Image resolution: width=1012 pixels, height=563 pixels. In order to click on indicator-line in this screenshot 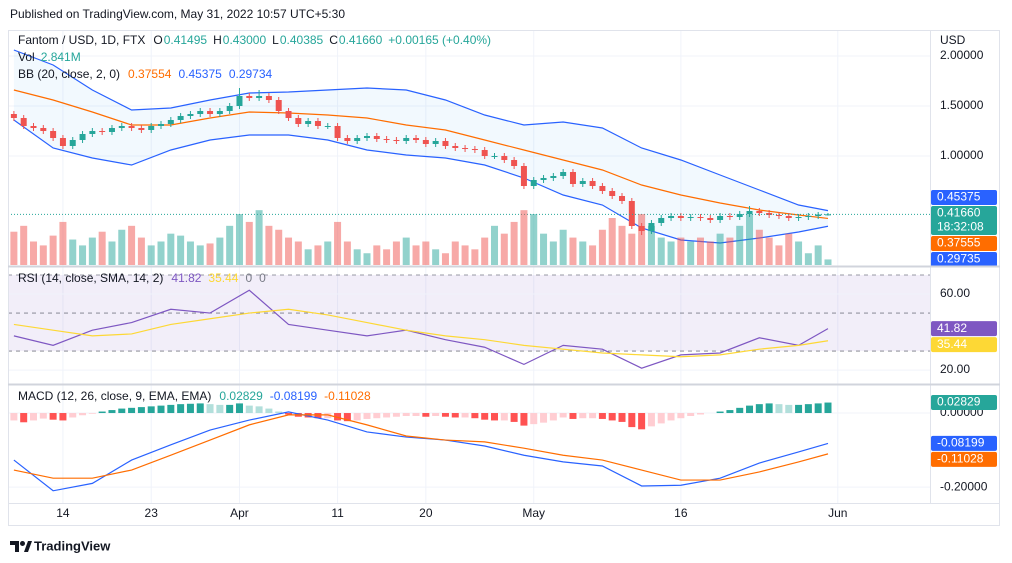, I will do `click(421, 329)`.